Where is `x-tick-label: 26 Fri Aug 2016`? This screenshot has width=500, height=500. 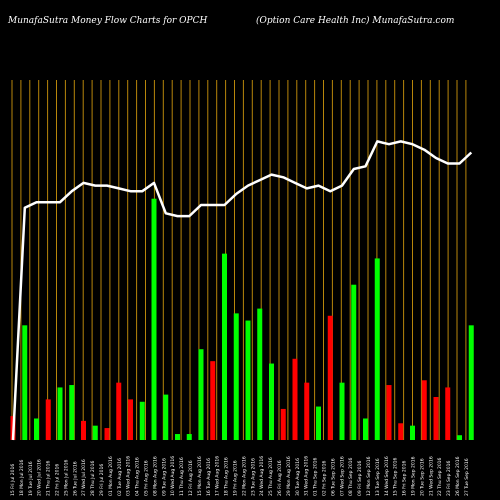 x-tick-label: 26 Fri Aug 2016 is located at coordinates (280, 478).